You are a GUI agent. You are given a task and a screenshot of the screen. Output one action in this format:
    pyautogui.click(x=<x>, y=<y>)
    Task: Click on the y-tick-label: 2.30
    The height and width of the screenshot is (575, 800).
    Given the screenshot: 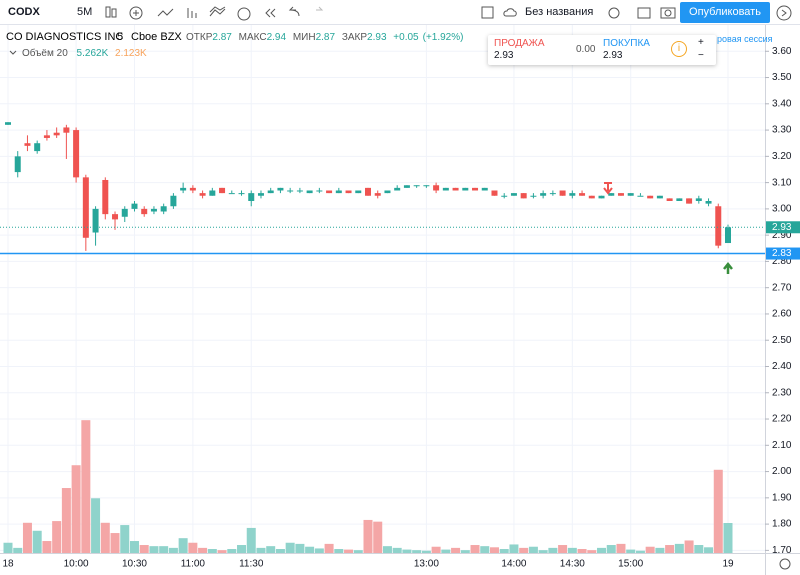 What is the action you would take?
    pyautogui.click(x=782, y=392)
    